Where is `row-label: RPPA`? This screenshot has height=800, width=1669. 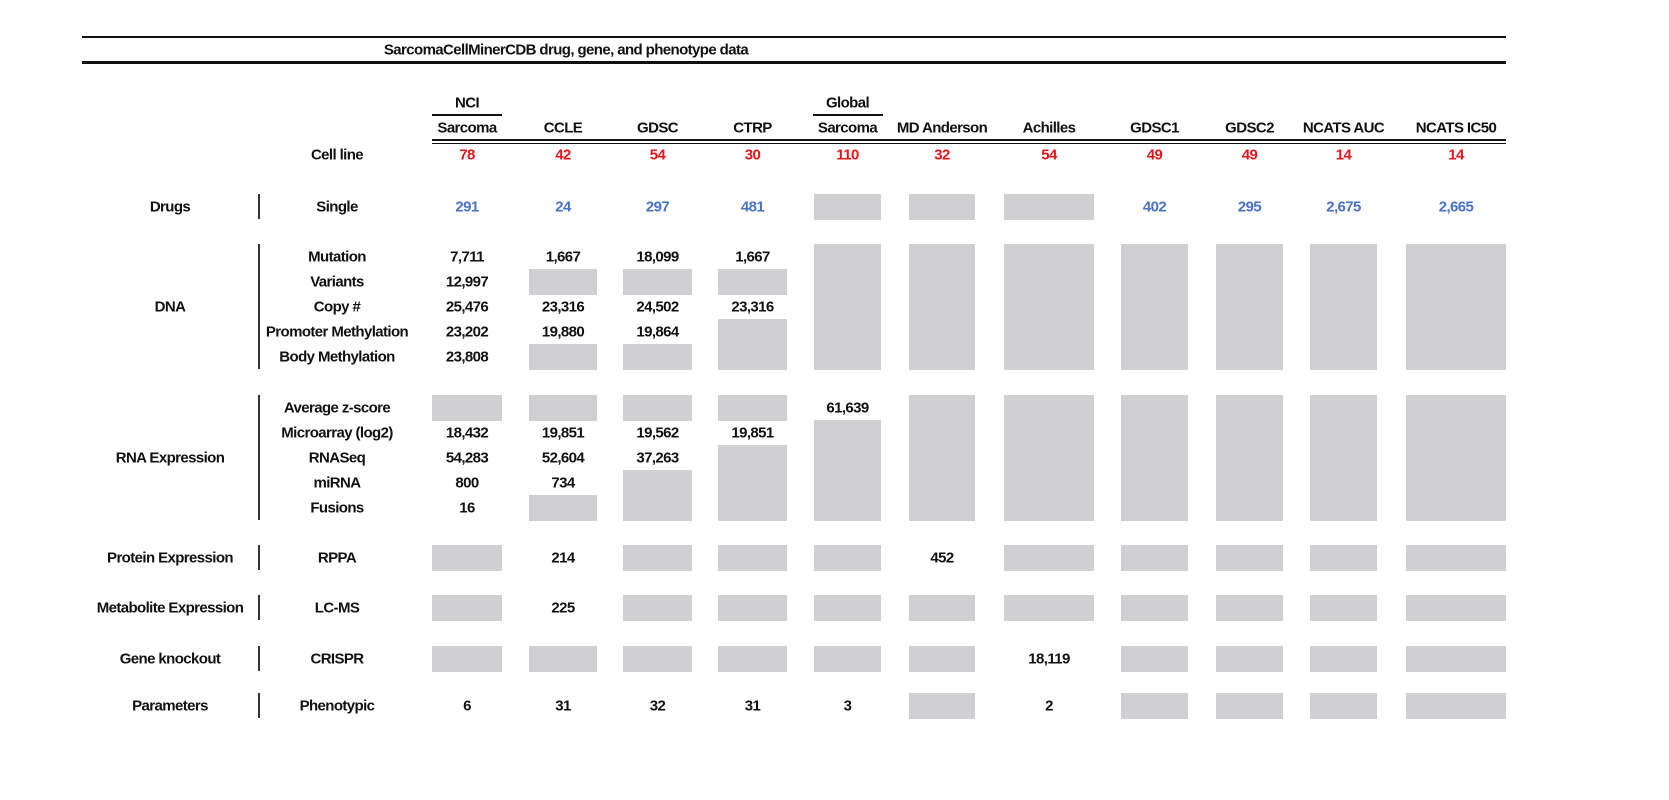
row-label: RPPA is located at coordinates (337, 558).